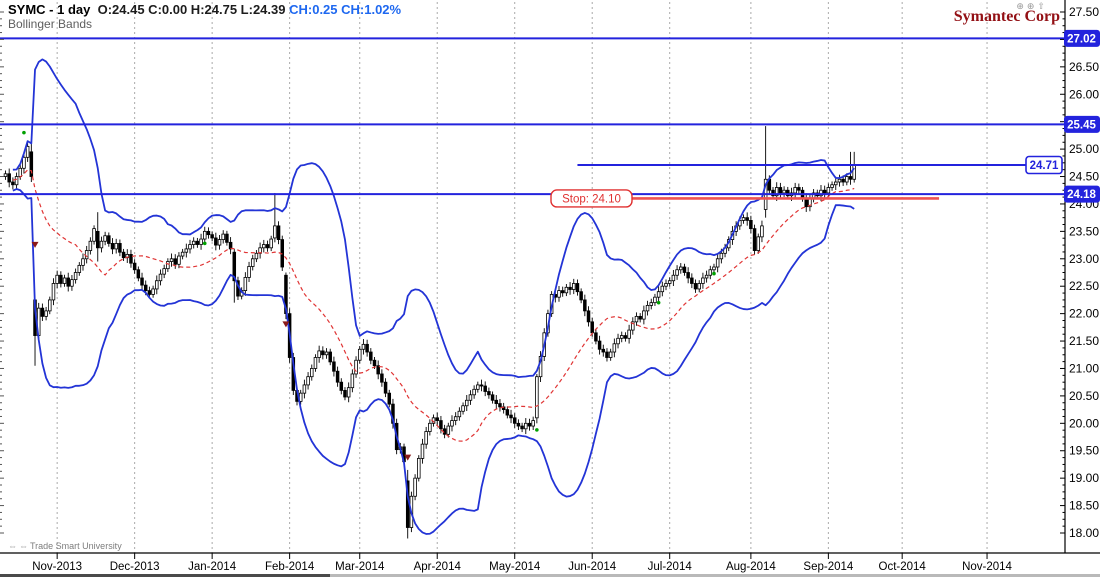  Describe the element at coordinates (438, 567) in the screenshot. I see `month-label: Apr-2014` at that location.